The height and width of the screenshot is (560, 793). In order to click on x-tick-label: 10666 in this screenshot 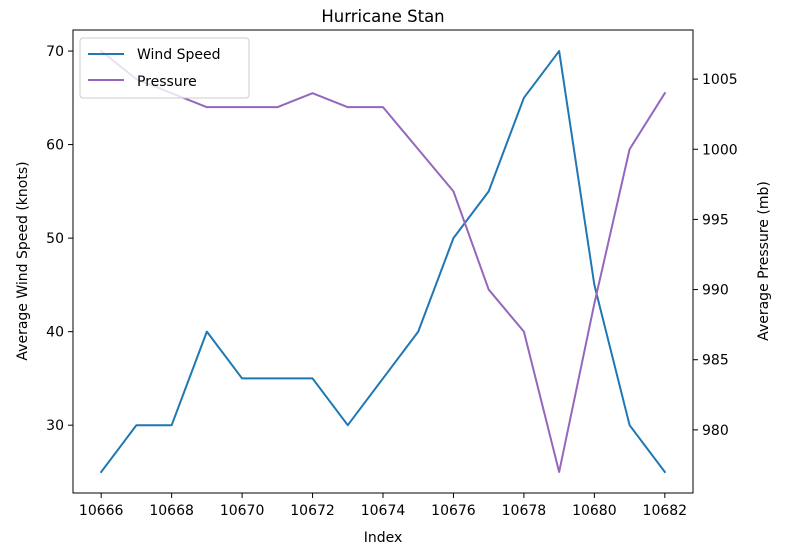, I will do `click(101, 511)`.